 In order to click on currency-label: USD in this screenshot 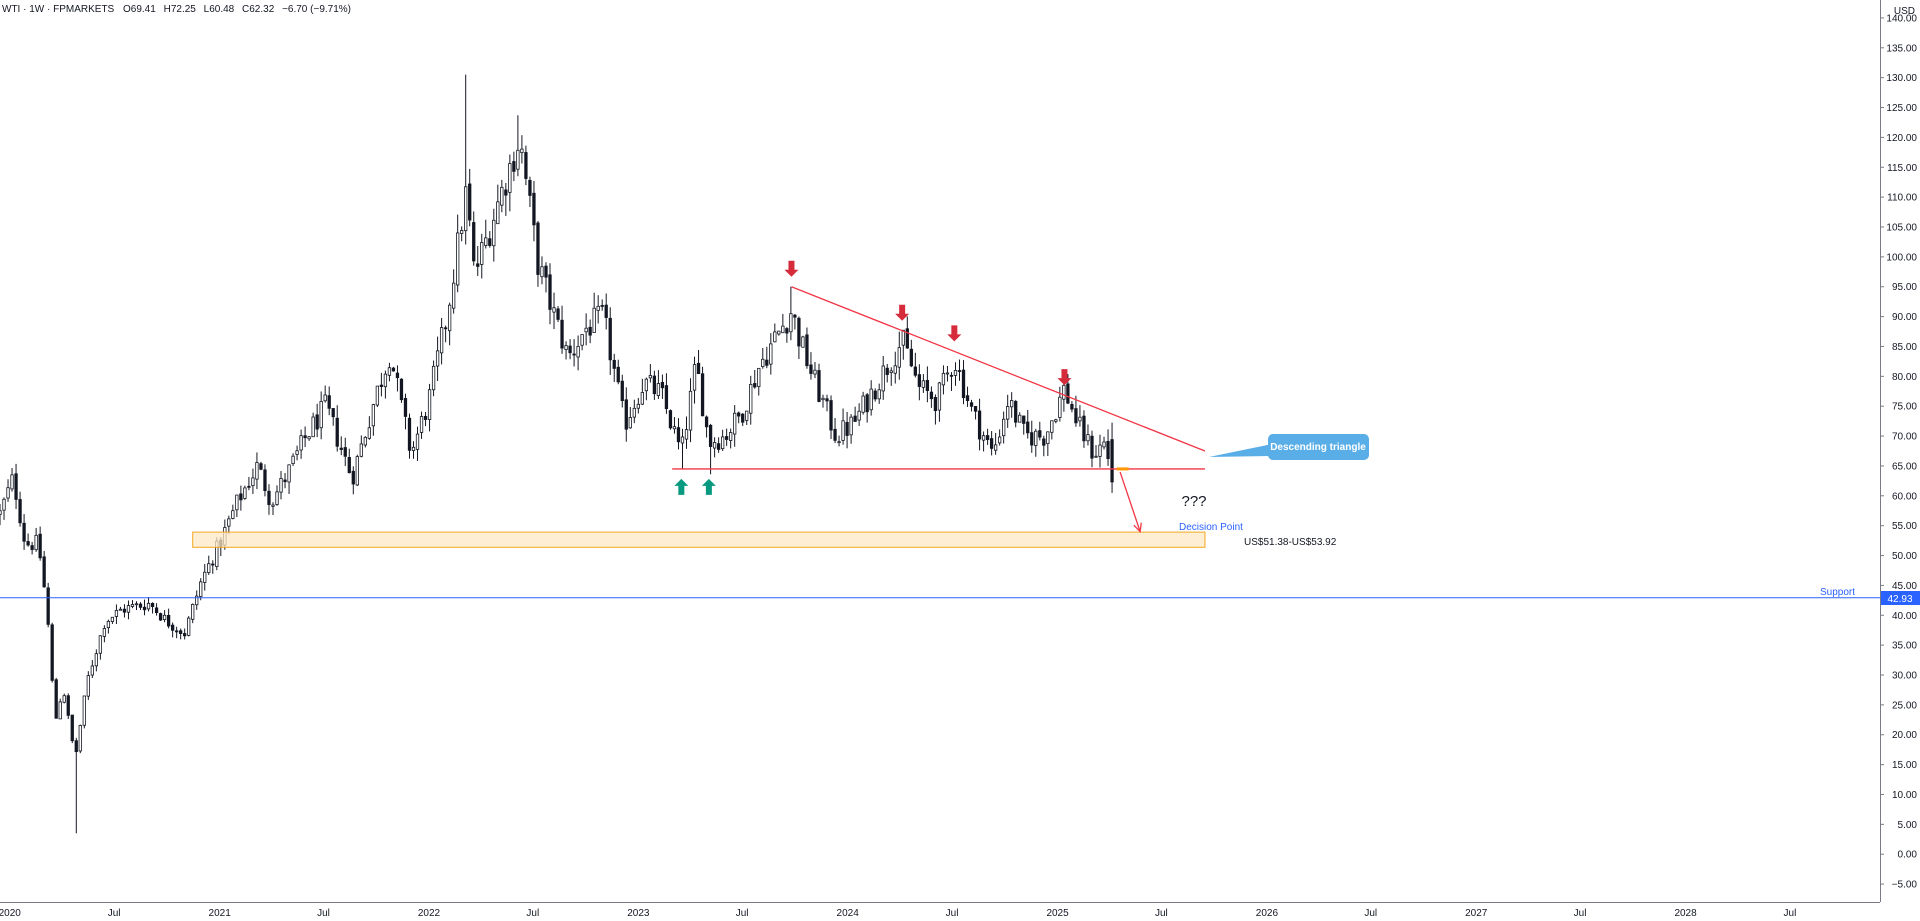, I will do `click(1904, 11)`.